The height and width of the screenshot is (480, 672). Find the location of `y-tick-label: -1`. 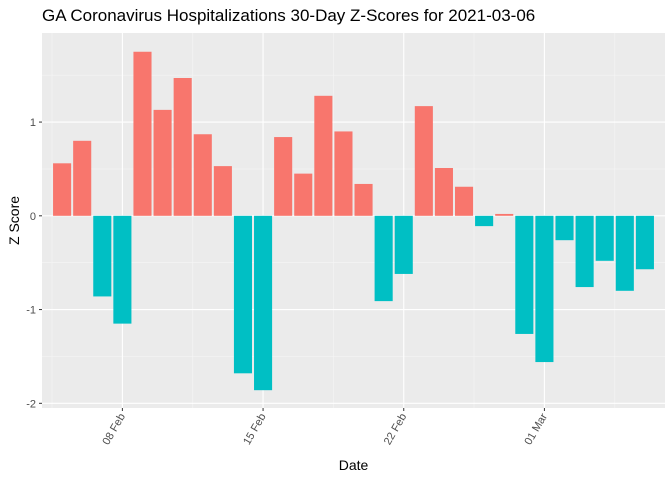

y-tick-label: -1 is located at coordinates (31, 311).